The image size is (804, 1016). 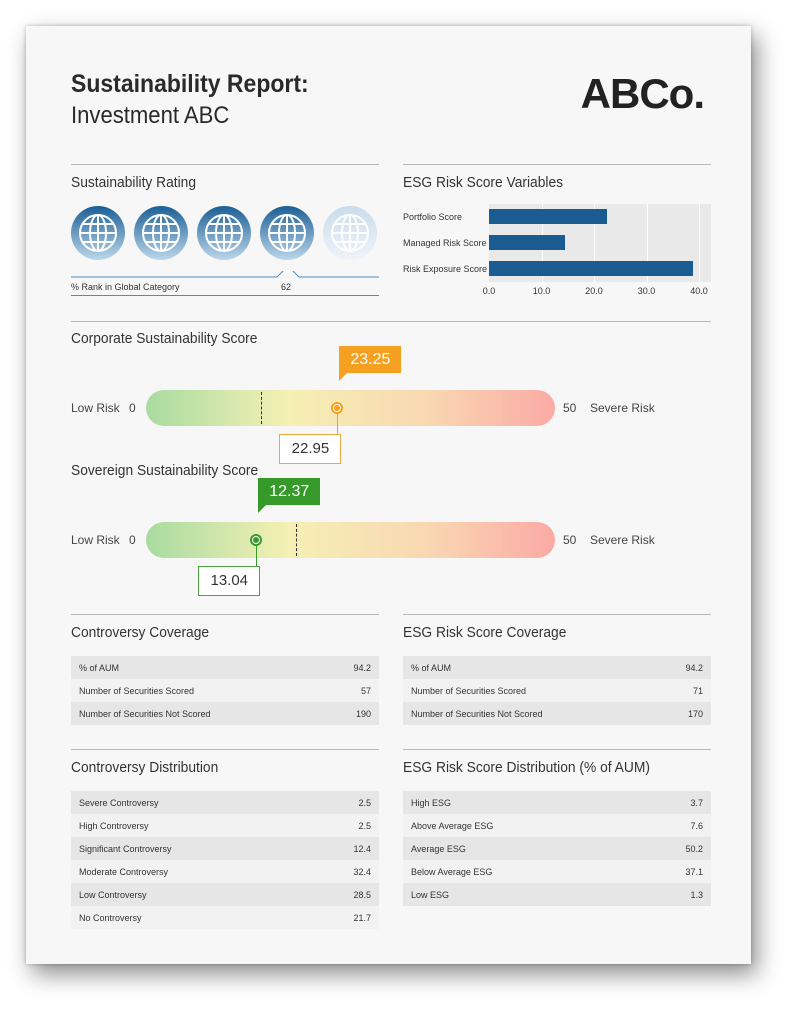 I want to click on table-row: No Controversy 21.7, so click(x=225, y=917).